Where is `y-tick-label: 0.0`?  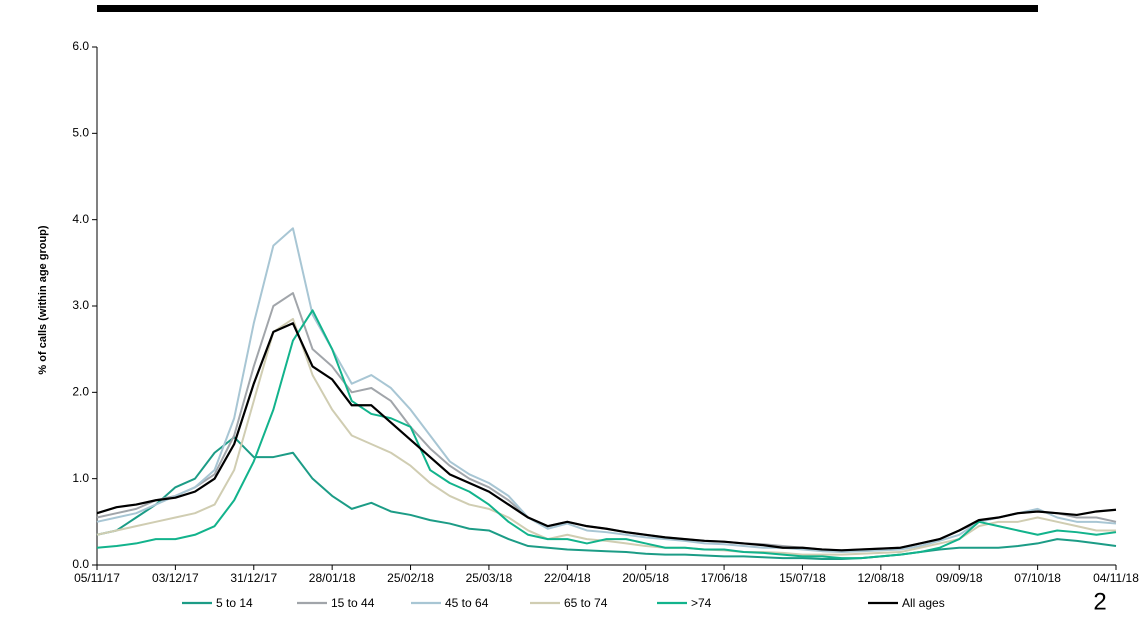 y-tick-label: 0.0 is located at coordinates (80, 564).